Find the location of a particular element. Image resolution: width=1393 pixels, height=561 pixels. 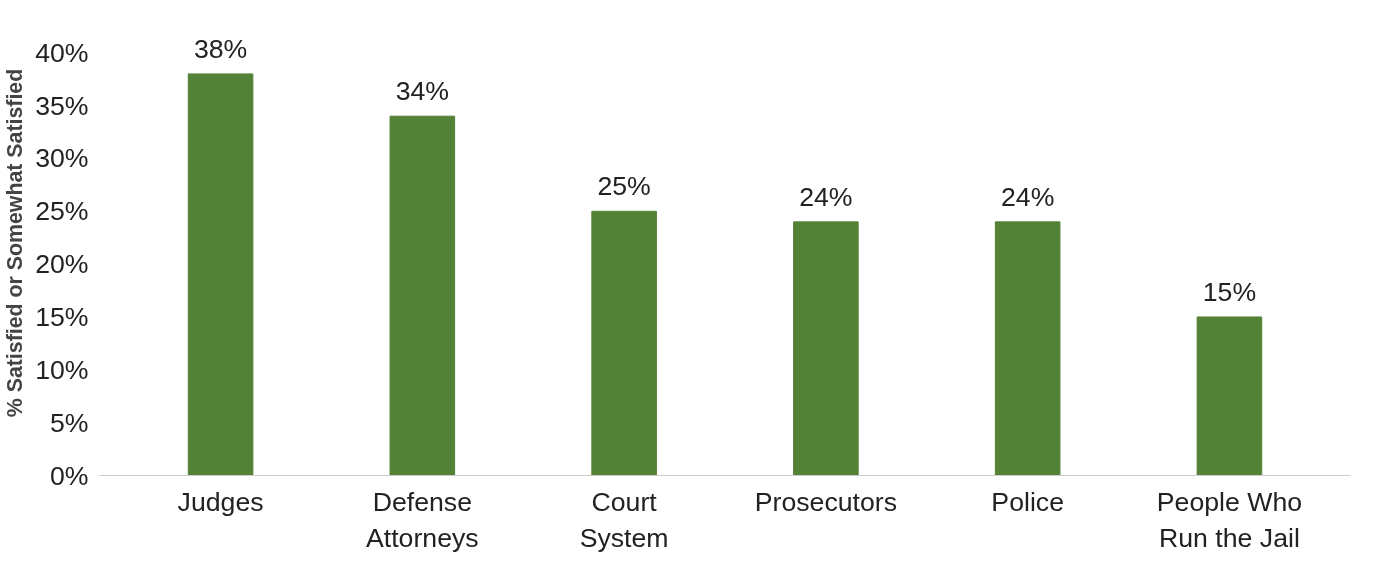

x-tick-label: People Who Run the Jail is located at coordinates (1229, 519).